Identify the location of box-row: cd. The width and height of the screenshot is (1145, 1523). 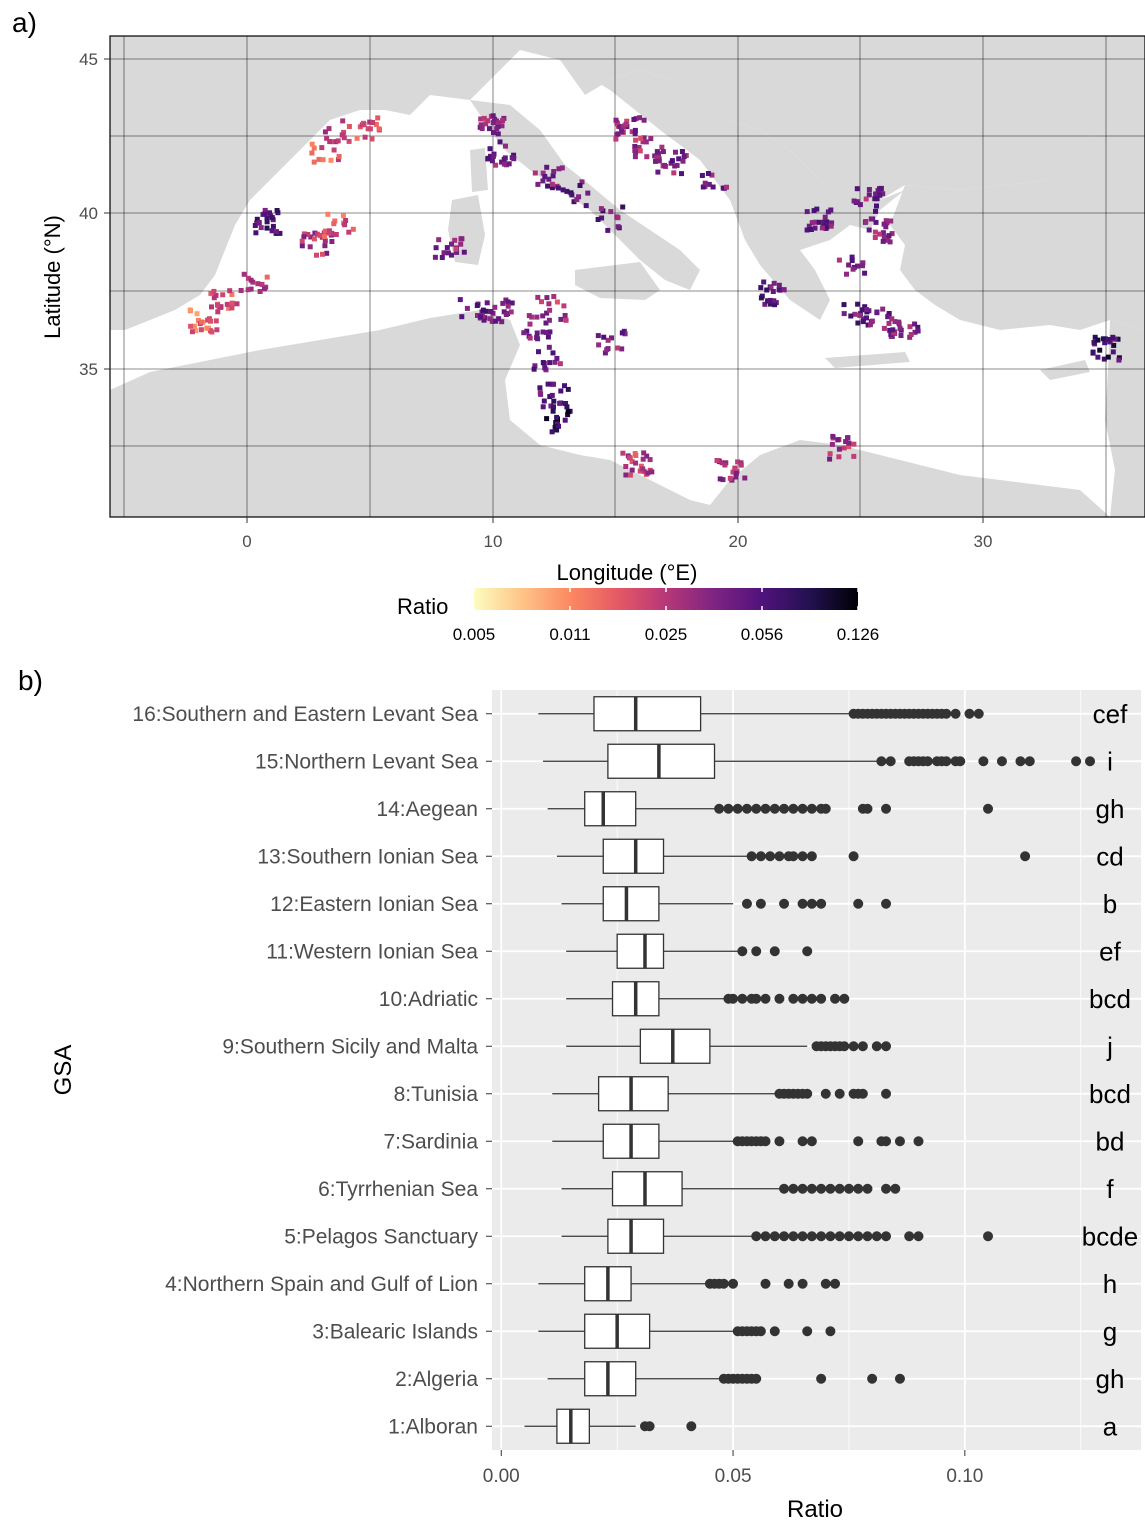
(840, 856).